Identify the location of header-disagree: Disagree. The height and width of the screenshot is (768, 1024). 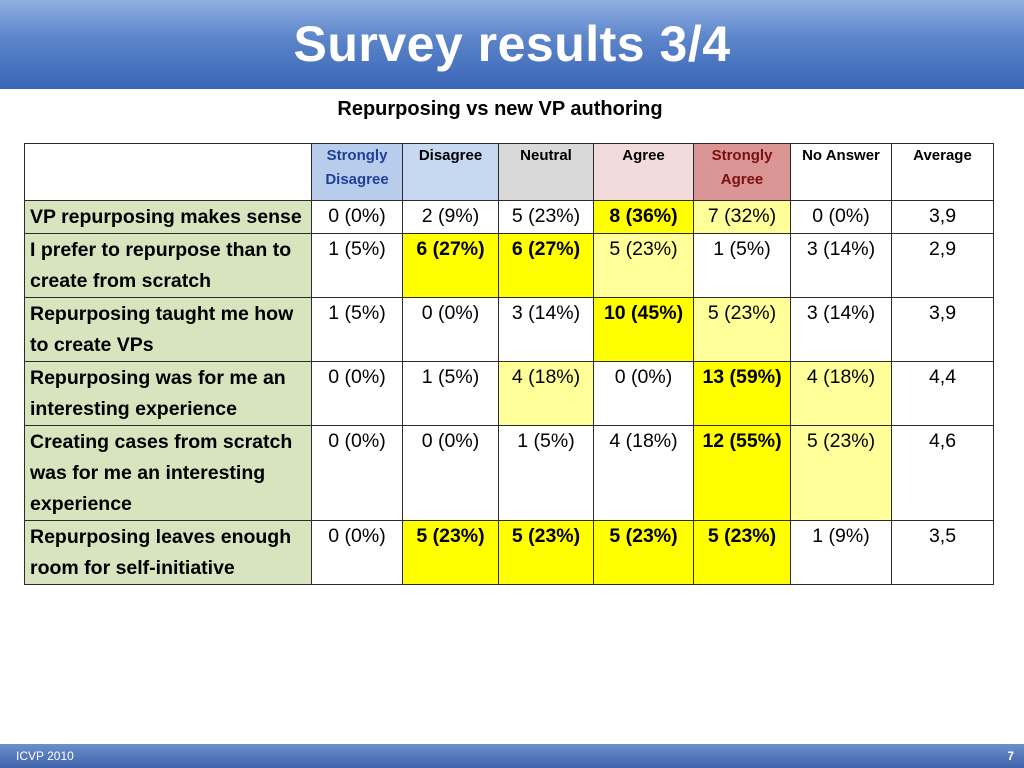
(450, 172).